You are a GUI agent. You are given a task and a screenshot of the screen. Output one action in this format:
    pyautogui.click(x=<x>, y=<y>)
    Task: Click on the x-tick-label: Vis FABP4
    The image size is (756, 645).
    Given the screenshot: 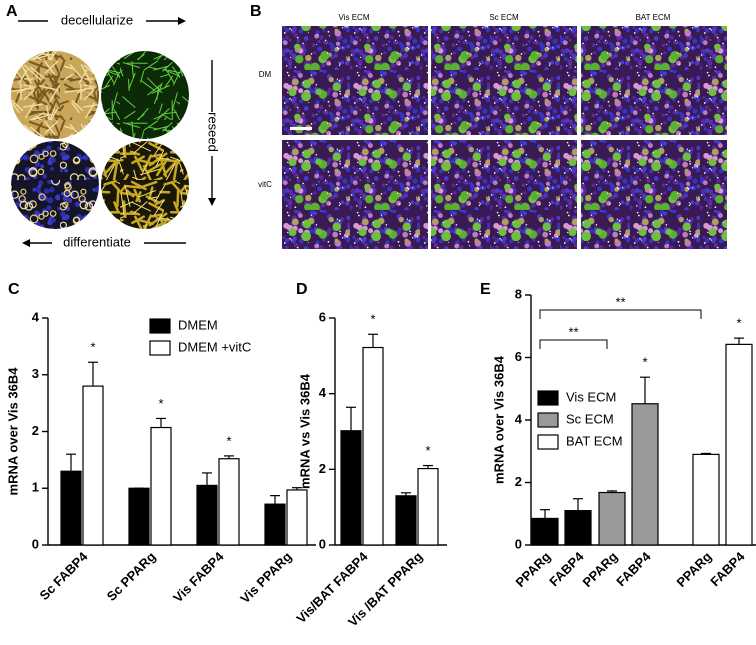 What is the action you would take?
    pyautogui.click(x=198, y=576)
    